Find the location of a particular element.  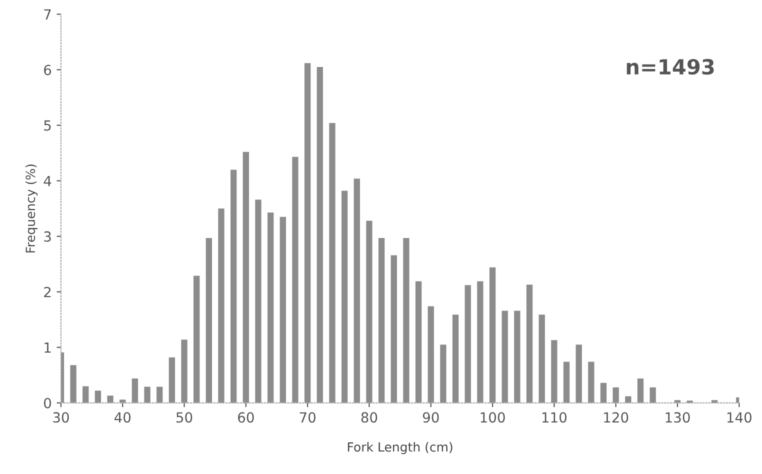

y-tick-label: 6 is located at coordinates (48, 70).